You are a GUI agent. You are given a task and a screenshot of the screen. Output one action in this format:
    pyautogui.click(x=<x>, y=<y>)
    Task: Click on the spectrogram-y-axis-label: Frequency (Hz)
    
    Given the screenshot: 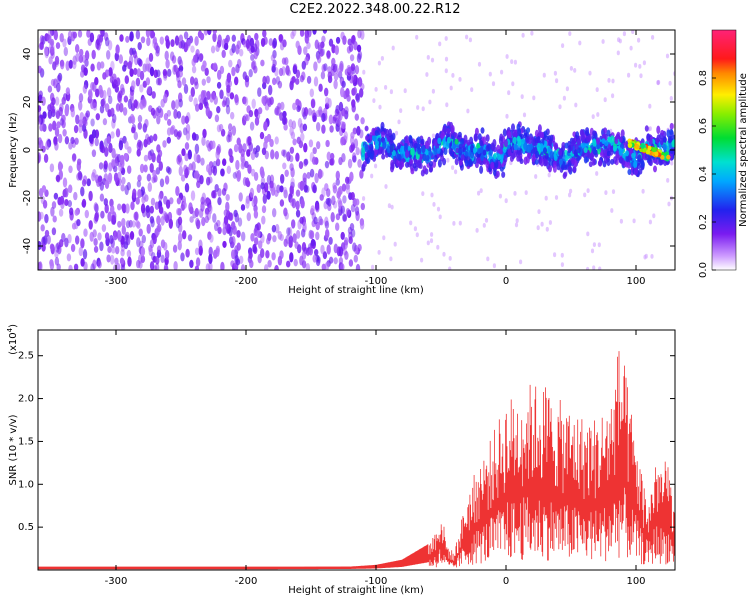 What is the action you would take?
    pyautogui.click(x=13, y=150)
    